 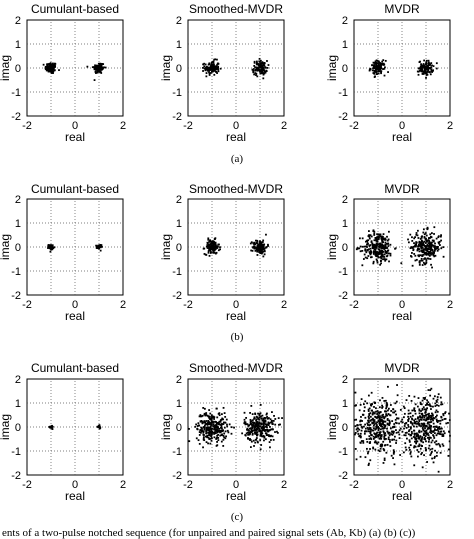 What do you see at coordinates (177, 452) in the screenshot?
I see `y-tick-label: -1` at bounding box center [177, 452].